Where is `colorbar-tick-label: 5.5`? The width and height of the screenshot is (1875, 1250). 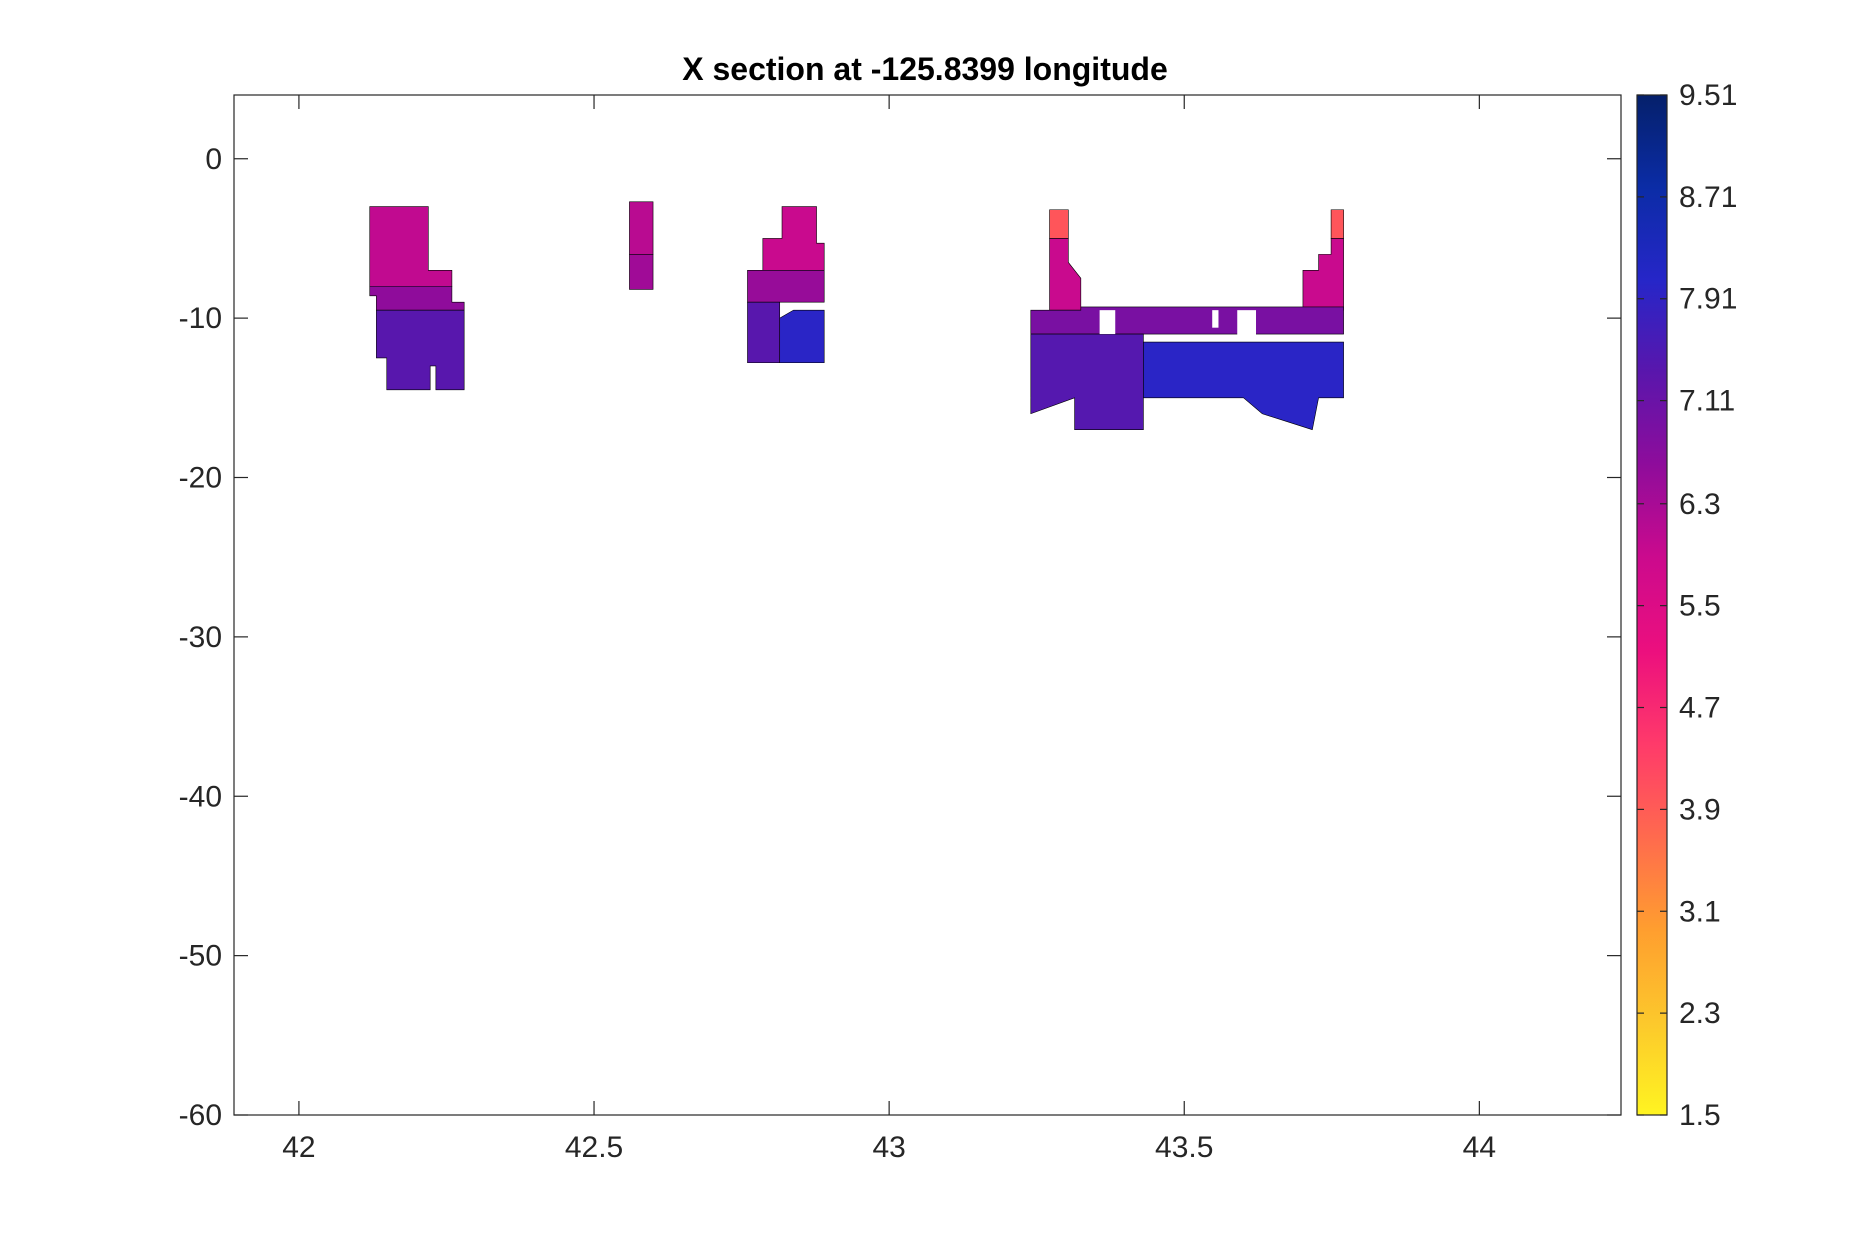 colorbar-tick-label: 5.5 is located at coordinates (1700, 606).